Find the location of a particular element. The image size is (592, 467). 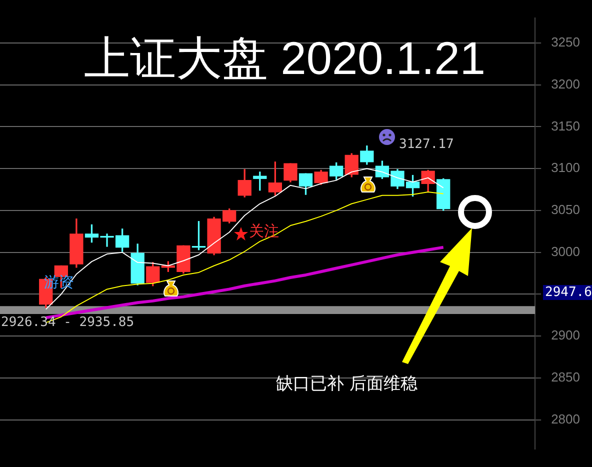

annotation: 关注 is located at coordinates (264, 231).